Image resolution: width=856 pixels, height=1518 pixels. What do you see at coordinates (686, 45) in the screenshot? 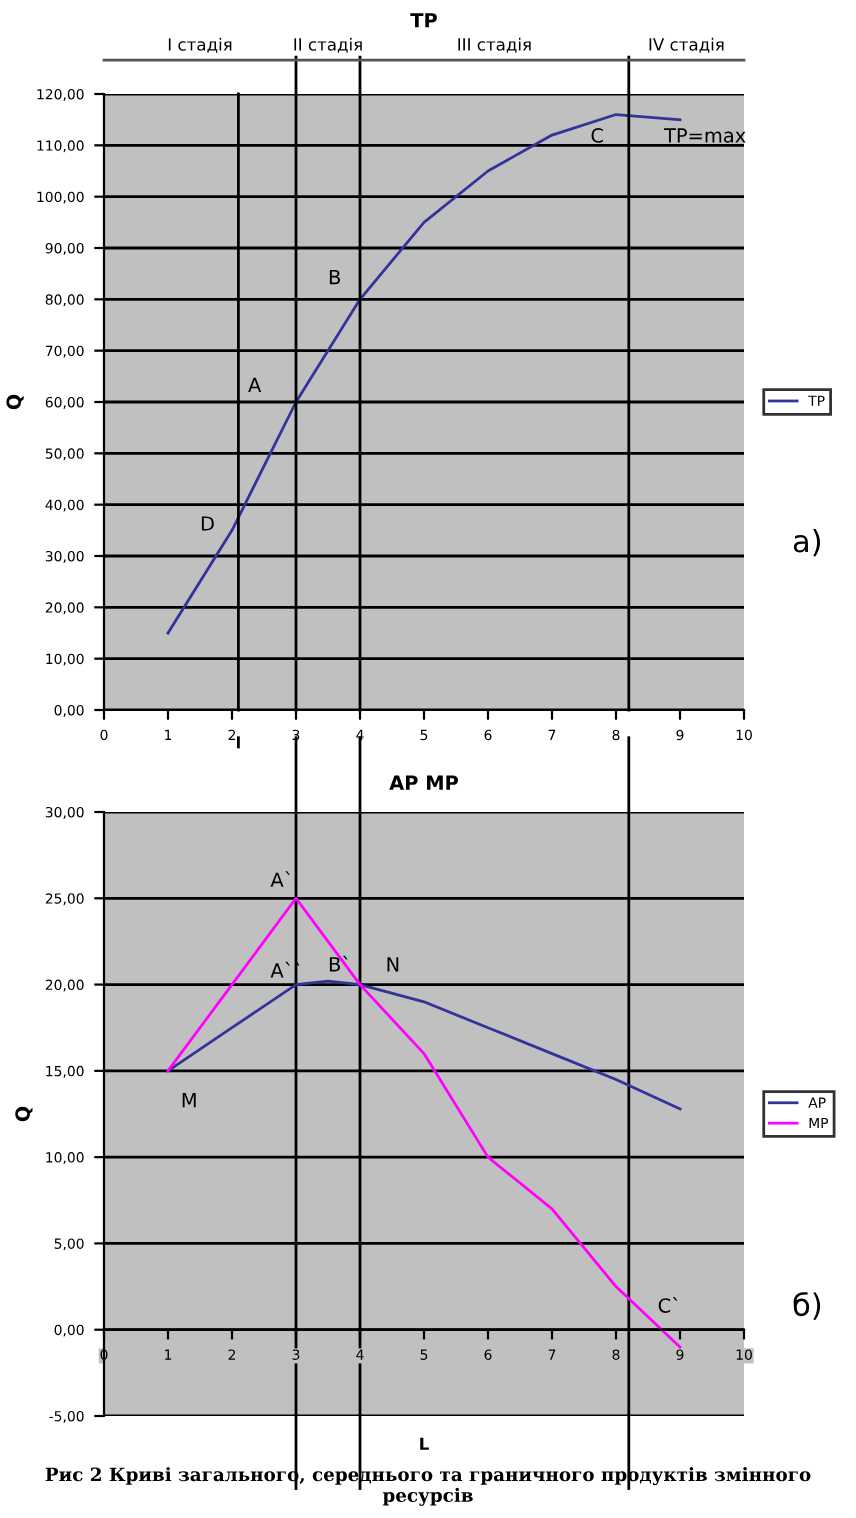
I see `text: IV стадія` at bounding box center [686, 45].